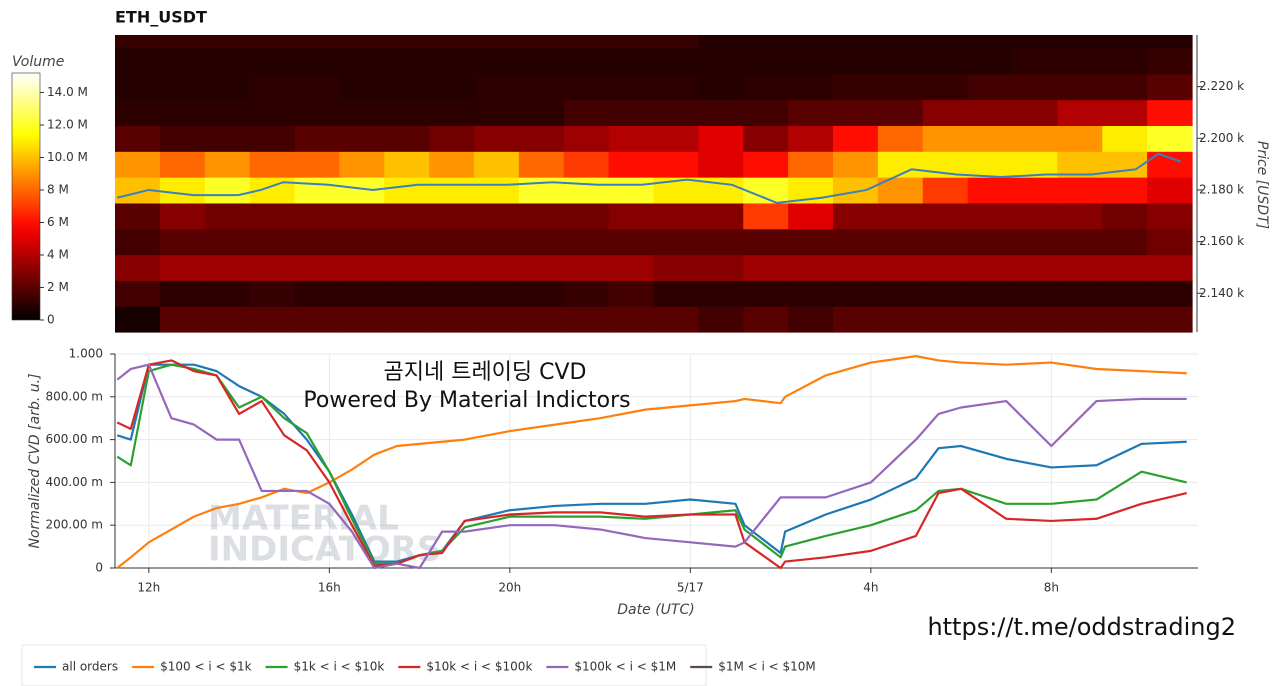 The image size is (1280, 686). What do you see at coordinates (479, 667) in the screenshot?
I see `legend-label: $10k < i < $100k` at bounding box center [479, 667].